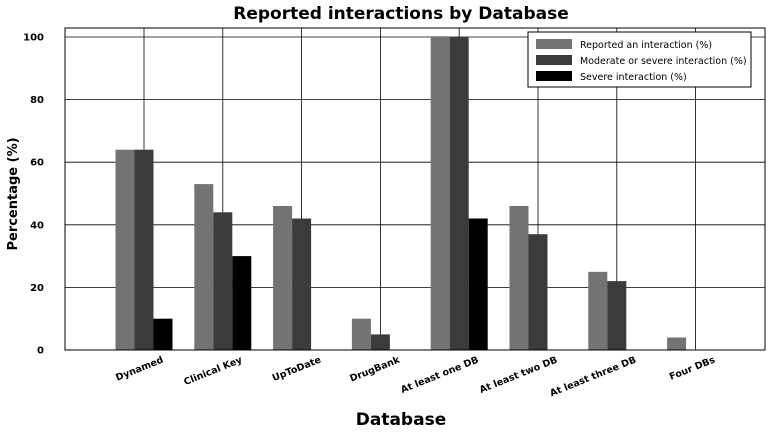 Image resolution: width=768 pixels, height=432 pixels. I want to click on y-axis-label: Percentage (%), so click(13, 193).